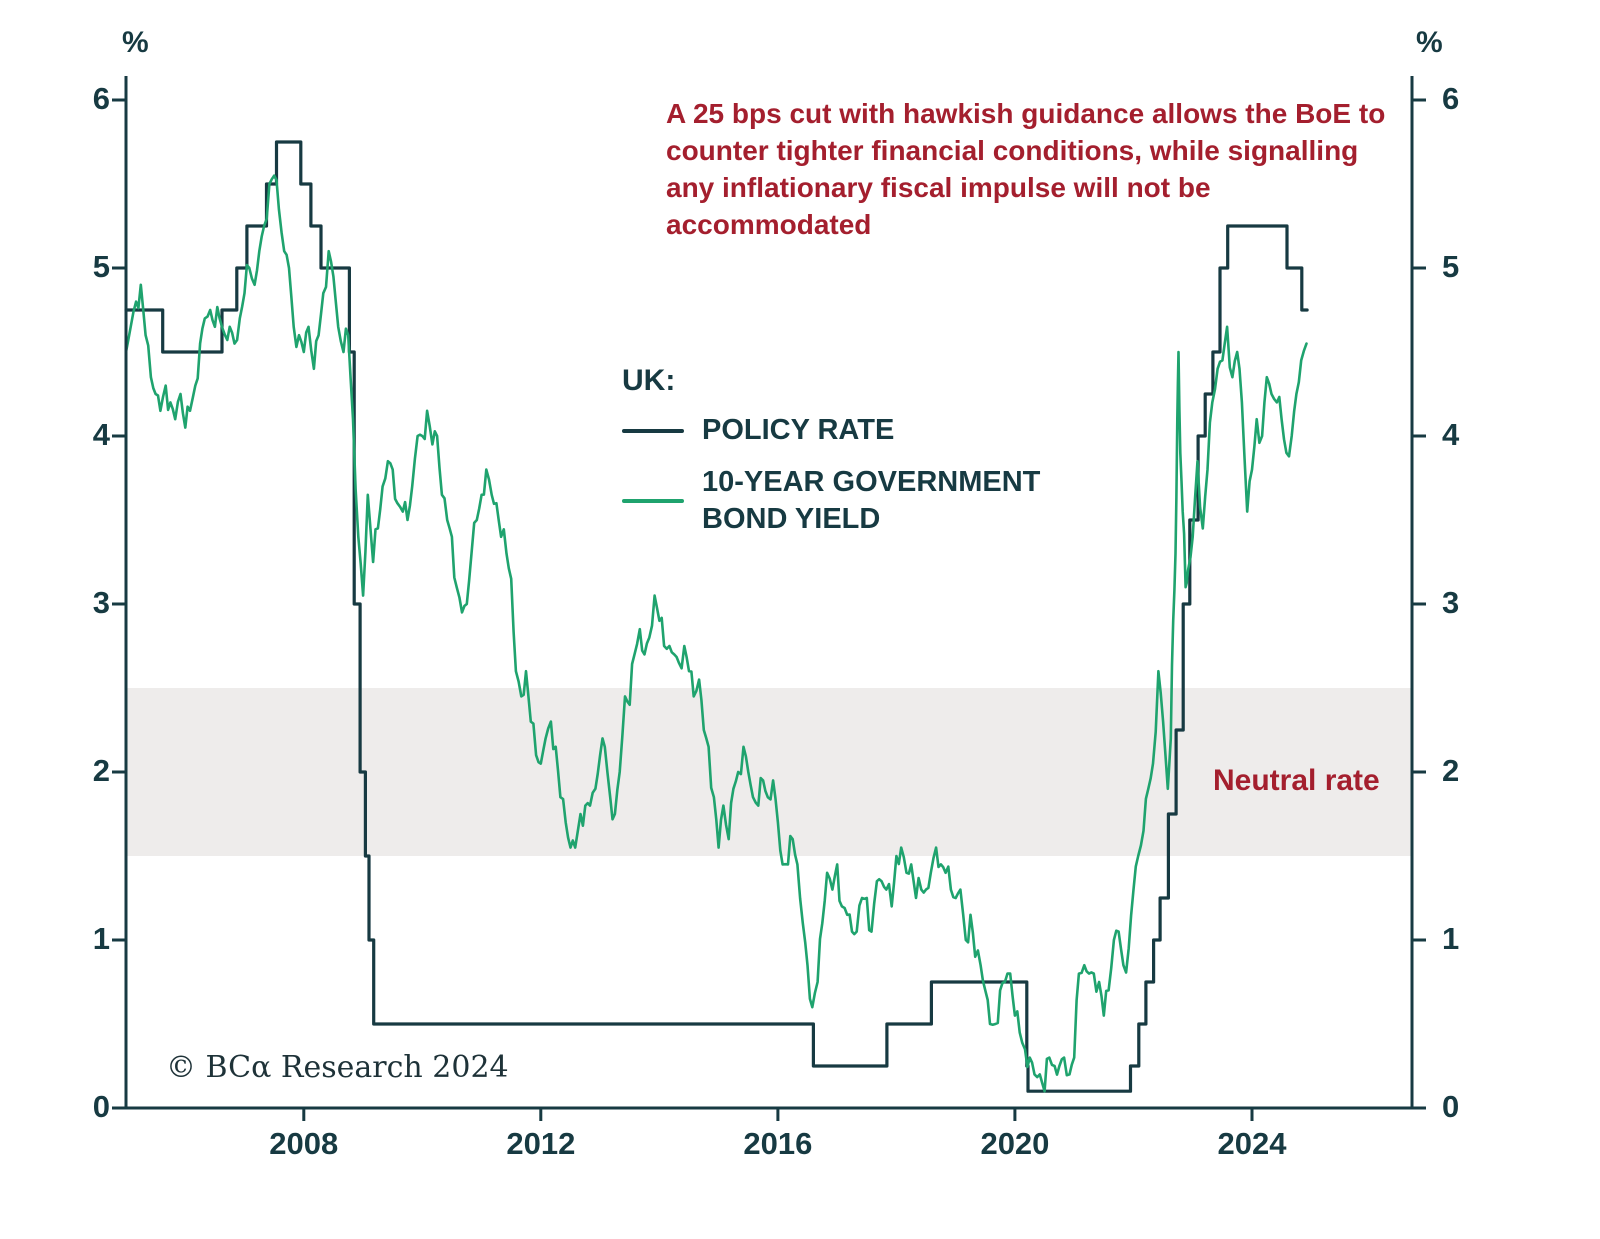 Image resolution: width=1600 pixels, height=1239 pixels. What do you see at coordinates (101, 98) in the screenshot?
I see `y-axis-label-left: 6` at bounding box center [101, 98].